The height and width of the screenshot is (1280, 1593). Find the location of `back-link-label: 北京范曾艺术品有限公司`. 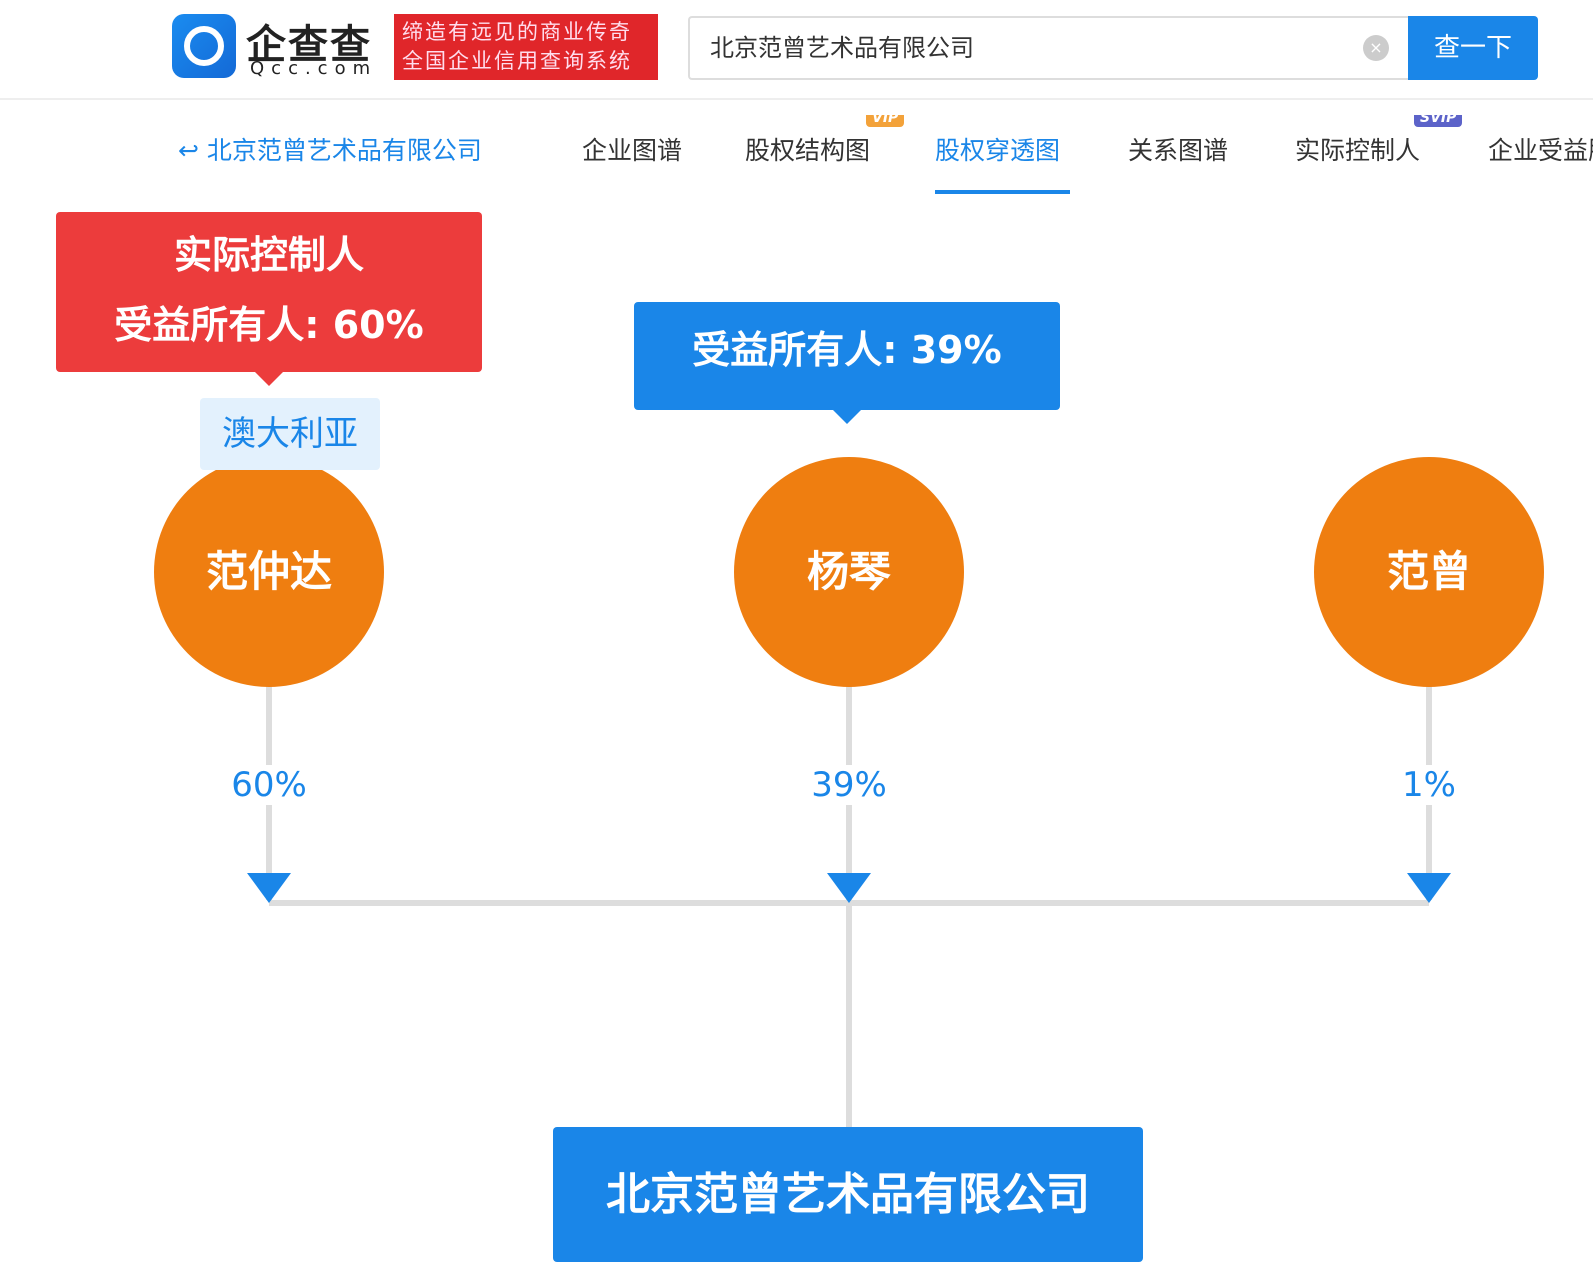

back-link-label: 北京范曾艺术品有限公司 is located at coordinates (344, 150).